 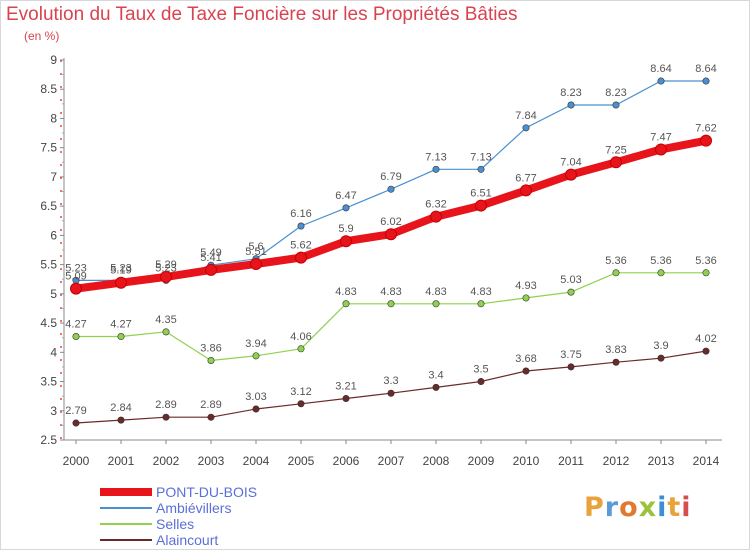 I want to click on x-tick-label: 2011, so click(x=571, y=461).